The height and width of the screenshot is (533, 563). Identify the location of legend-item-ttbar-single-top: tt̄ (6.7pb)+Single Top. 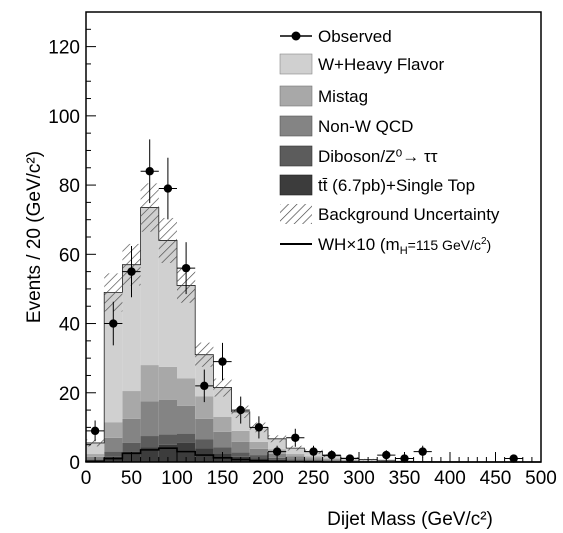
(377, 185).